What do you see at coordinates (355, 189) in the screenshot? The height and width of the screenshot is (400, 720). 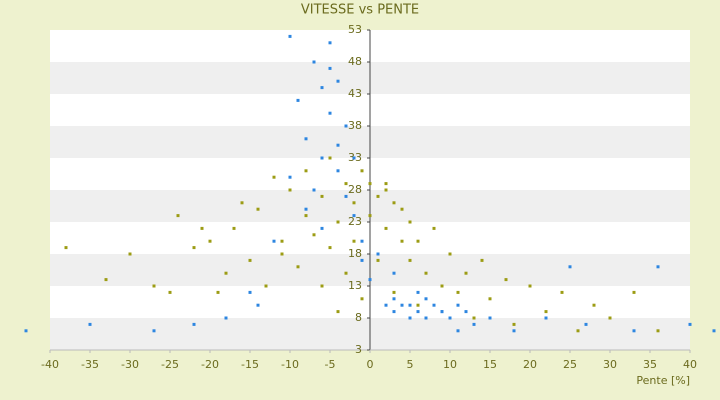 I see `y-tick-label: 28` at bounding box center [355, 189].